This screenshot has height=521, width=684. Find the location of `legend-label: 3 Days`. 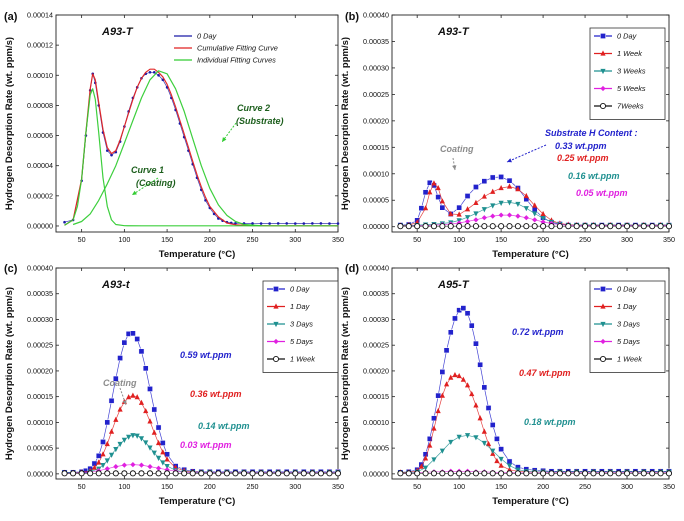

legend-label: 3 Days is located at coordinates (301, 324).